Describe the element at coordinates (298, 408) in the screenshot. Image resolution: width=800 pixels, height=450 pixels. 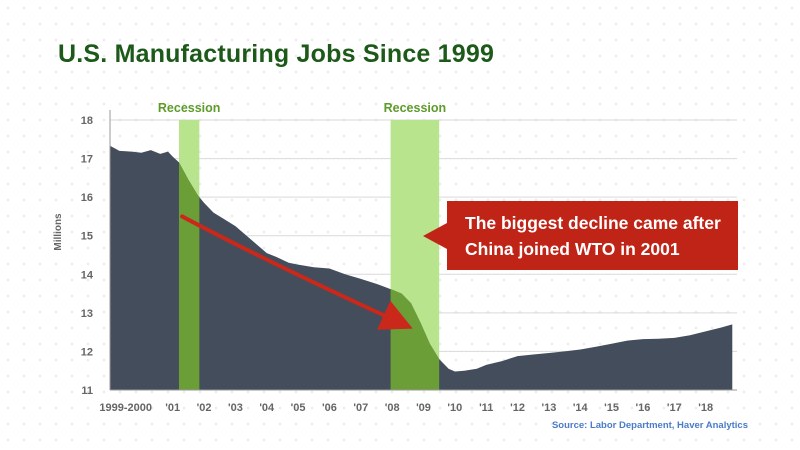
I see `x-tick-label: '05` at that location.